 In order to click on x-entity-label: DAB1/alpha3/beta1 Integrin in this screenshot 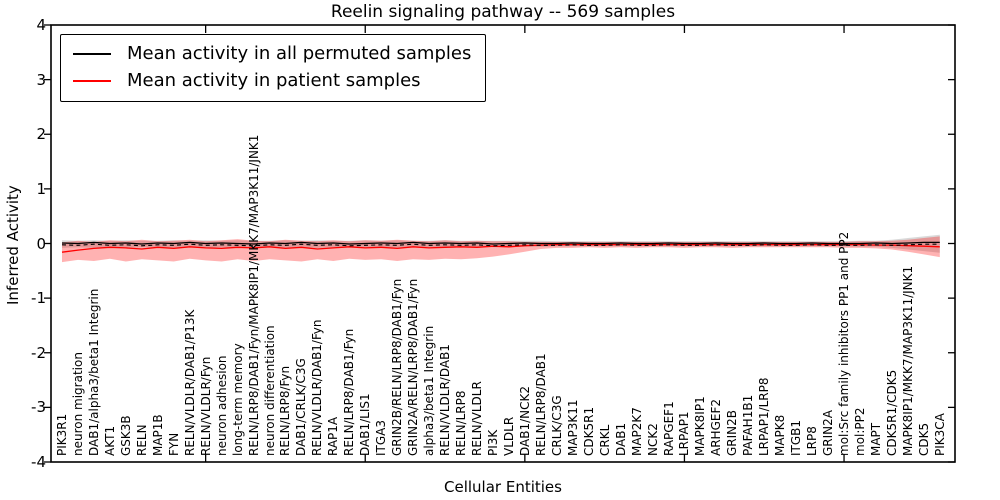, I will do `click(93, 372)`.